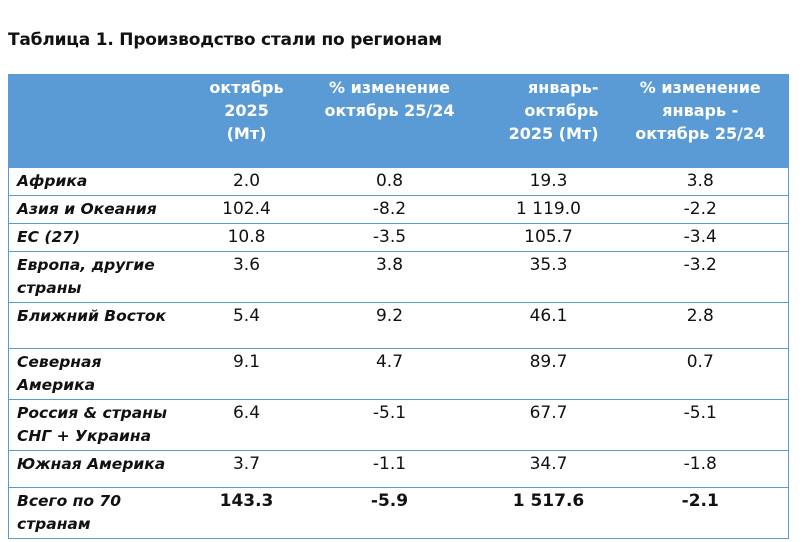  I want to click on header-october-change-line1: % изменение, so click(389, 87).